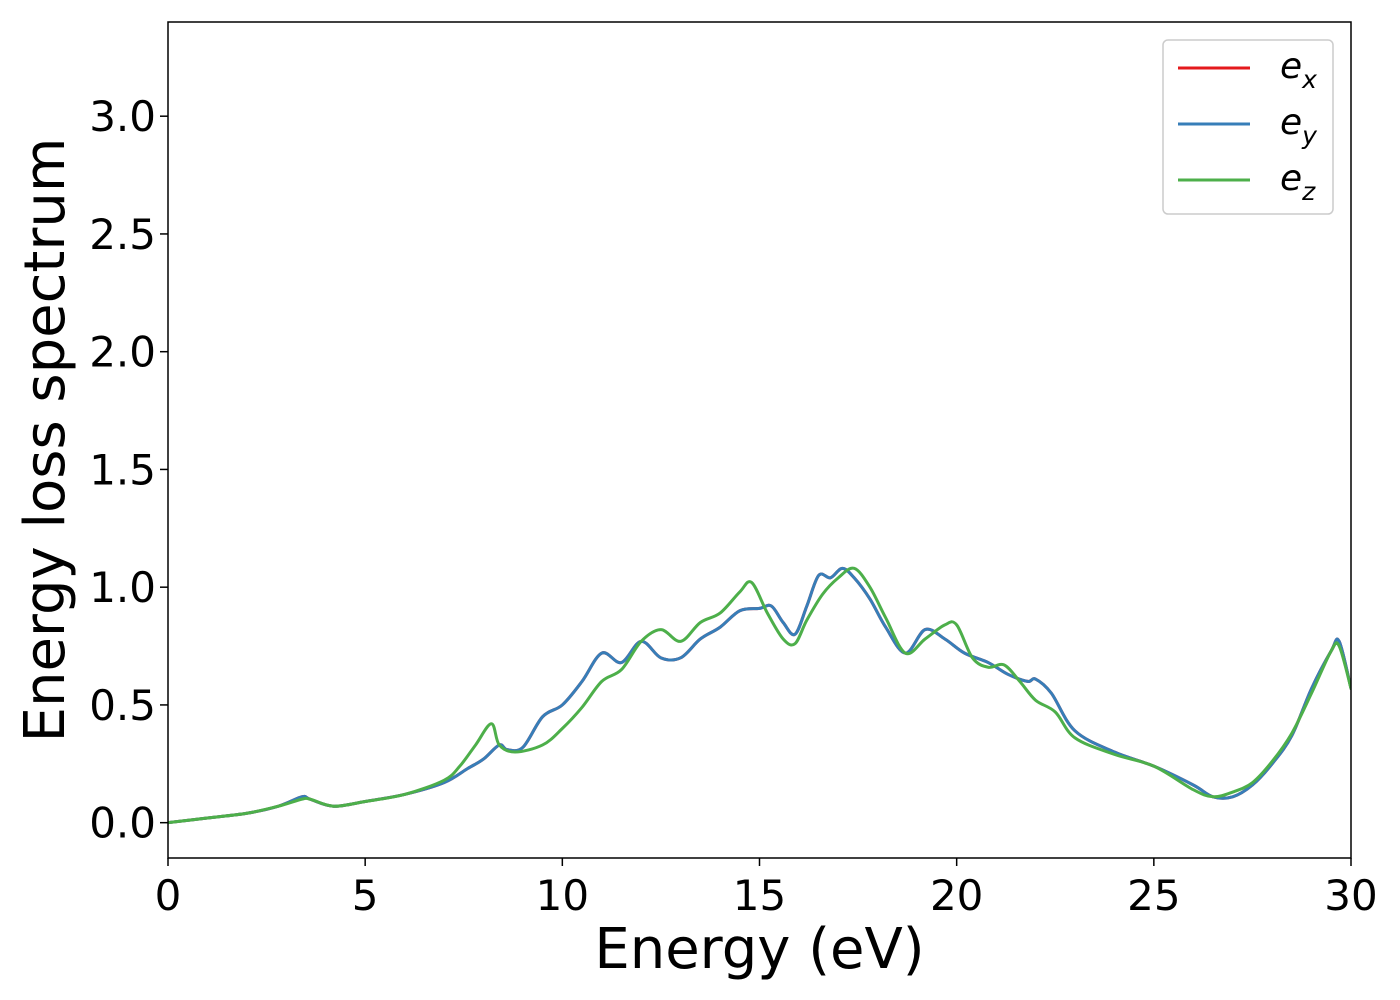  I want to click on y-axis-label: Energy loss spectrum, so click(45, 440).